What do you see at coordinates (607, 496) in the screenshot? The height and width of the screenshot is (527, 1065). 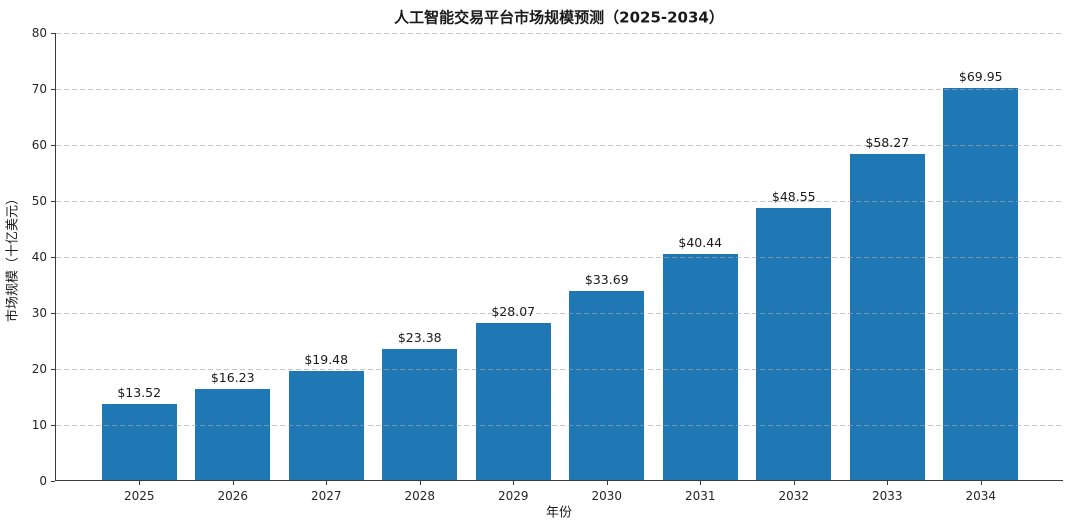 I see `x-tick-label: 2030` at bounding box center [607, 496].